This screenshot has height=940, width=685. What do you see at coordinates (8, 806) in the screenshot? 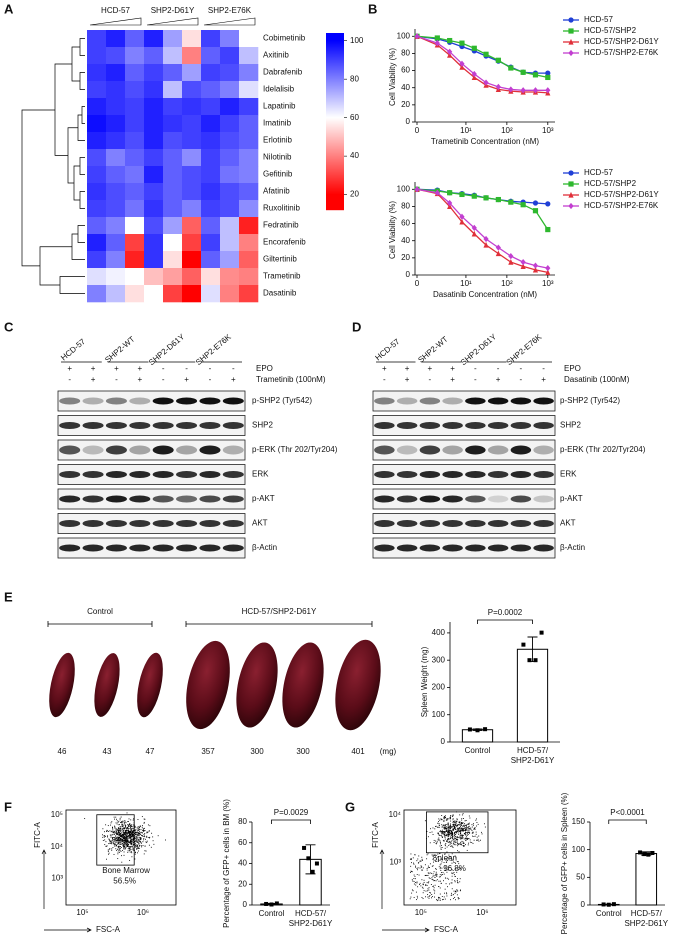
I see `panel-label: F` at bounding box center [8, 806].